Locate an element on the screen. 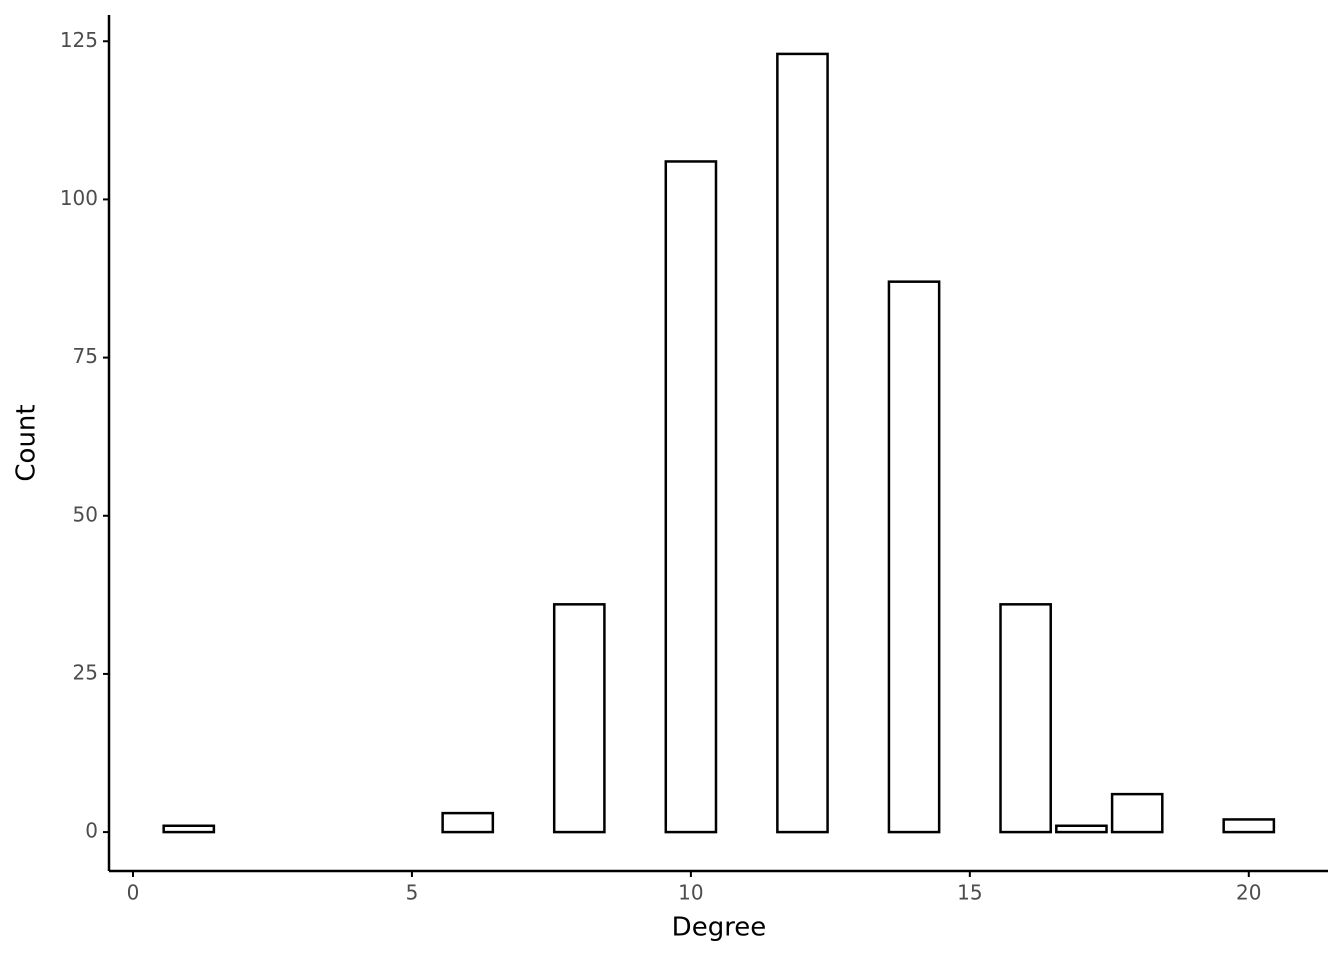 The height and width of the screenshot is (960, 1344). y-tick-label: 50 is located at coordinates (85, 514).